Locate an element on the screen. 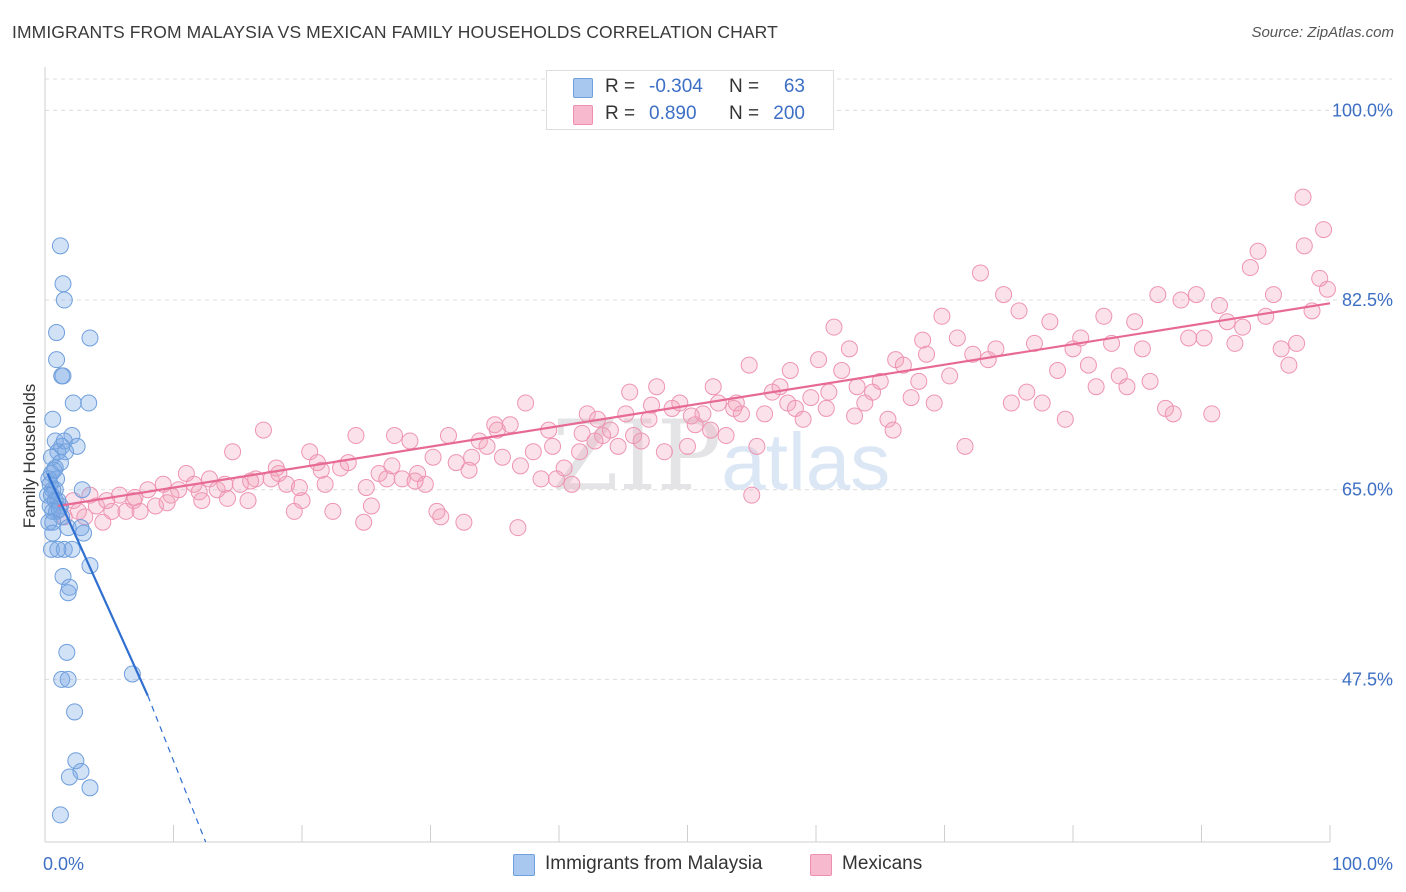 The width and height of the screenshot is (1406, 892). watermark: ZIPatlas is located at coordinates (721, 456).